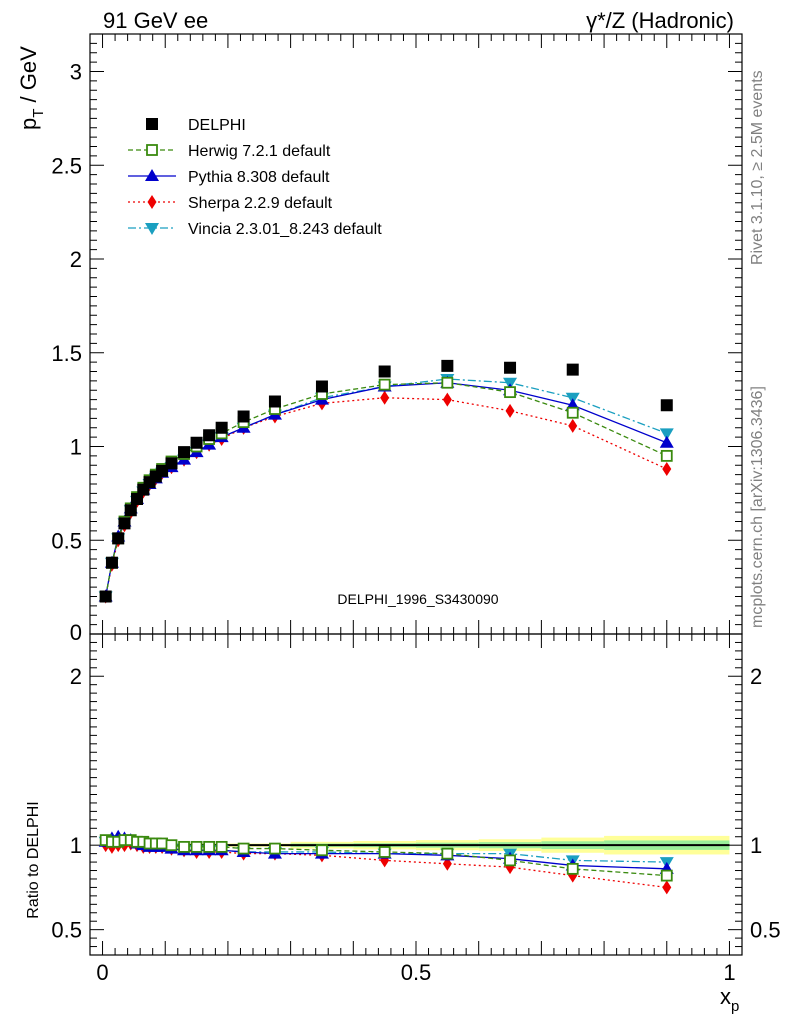 The width and height of the screenshot is (786, 1024). What do you see at coordinates (155, 20) in the screenshot?
I see `header-left: 91 GeV ee` at bounding box center [155, 20].